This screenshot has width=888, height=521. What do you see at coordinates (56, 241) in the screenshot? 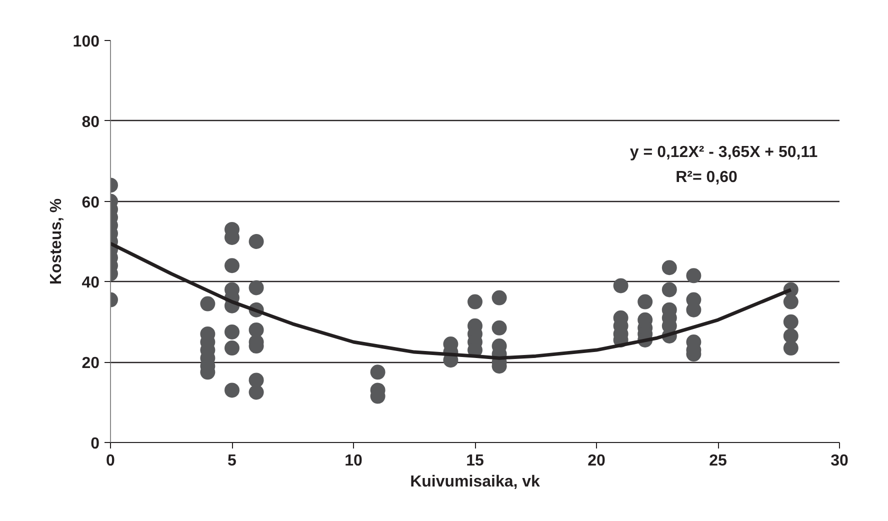
I see `y-axis-title: Kosteus, %` at bounding box center [56, 241].